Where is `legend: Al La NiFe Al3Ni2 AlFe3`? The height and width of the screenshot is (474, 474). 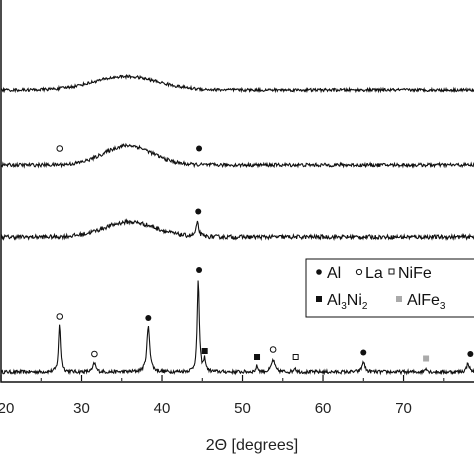 legend: Al La NiFe Al3Ni2 AlFe3 is located at coordinates (389, 288).